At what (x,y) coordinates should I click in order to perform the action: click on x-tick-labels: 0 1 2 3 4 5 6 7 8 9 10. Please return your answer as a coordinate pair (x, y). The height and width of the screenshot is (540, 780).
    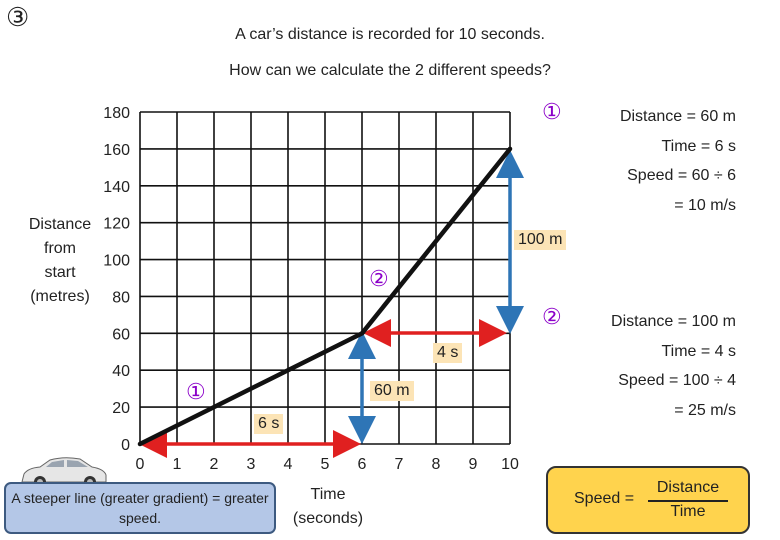
    Looking at the image, I should click on (327, 464).